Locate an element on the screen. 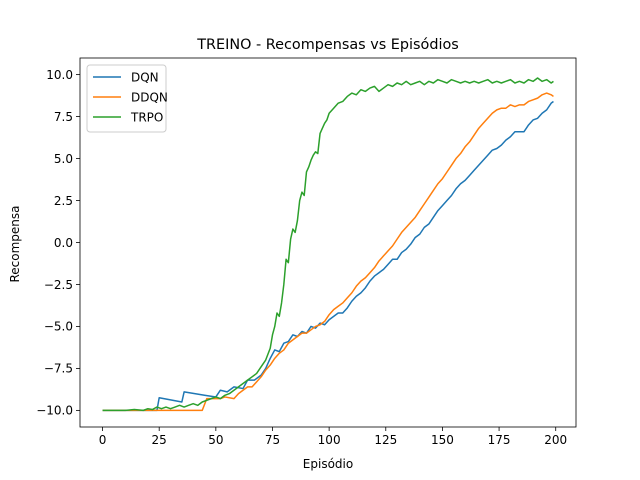 The image size is (640, 480). legend: DQN DDQN TRPO is located at coordinates (127, 98).